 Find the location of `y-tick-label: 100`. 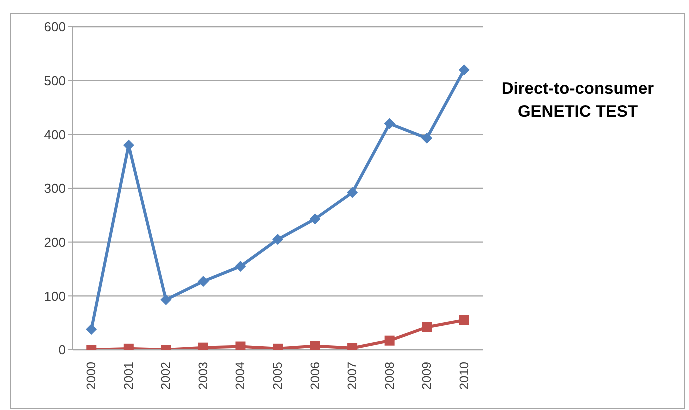

y-tick-label: 100 is located at coordinates (55, 296).